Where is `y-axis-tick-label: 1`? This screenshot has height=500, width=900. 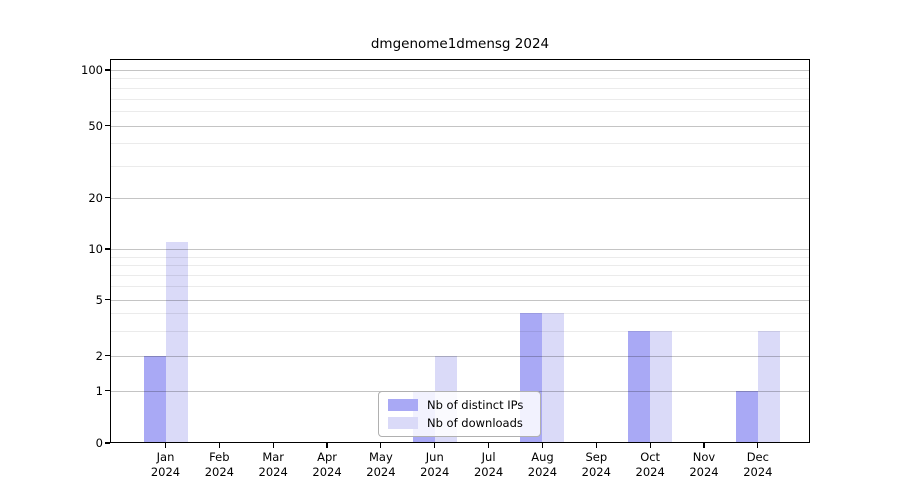 y-axis-tick-label: 1 is located at coordinates (99, 390).